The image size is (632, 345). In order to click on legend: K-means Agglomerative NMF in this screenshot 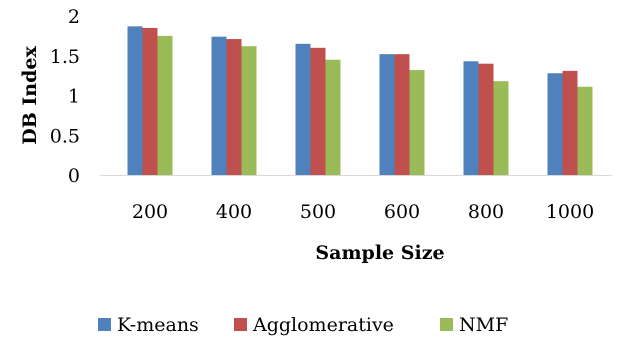, I will do `click(303, 325)`.